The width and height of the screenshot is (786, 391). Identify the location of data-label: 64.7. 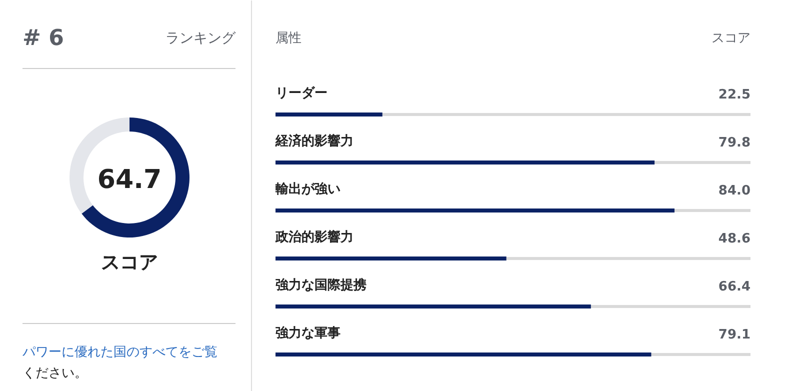
(129, 180).